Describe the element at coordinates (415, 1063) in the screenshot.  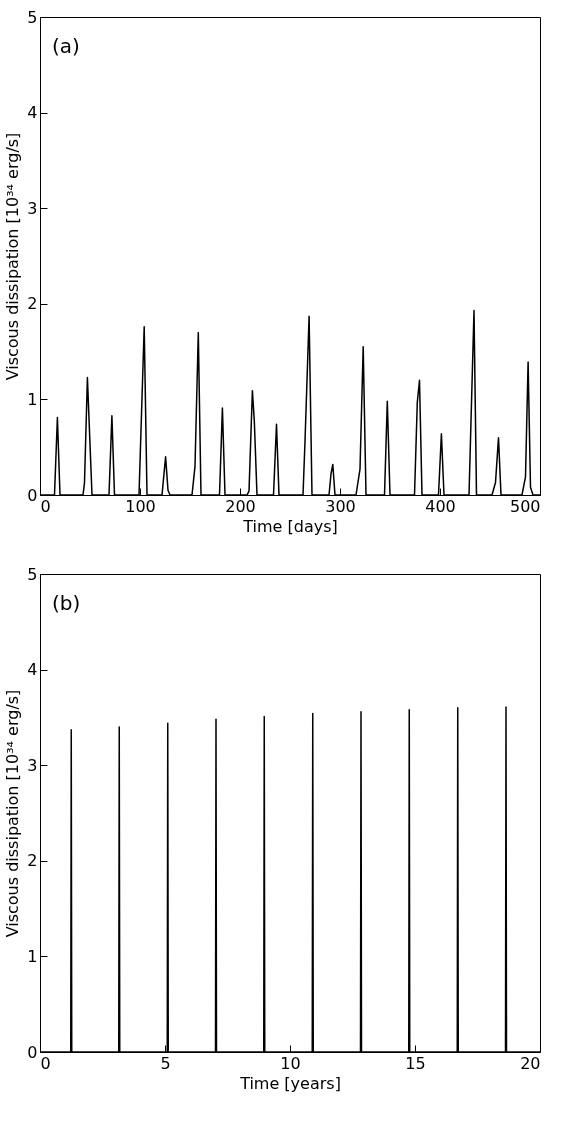
I see `x-tick-label: 15` at that location.